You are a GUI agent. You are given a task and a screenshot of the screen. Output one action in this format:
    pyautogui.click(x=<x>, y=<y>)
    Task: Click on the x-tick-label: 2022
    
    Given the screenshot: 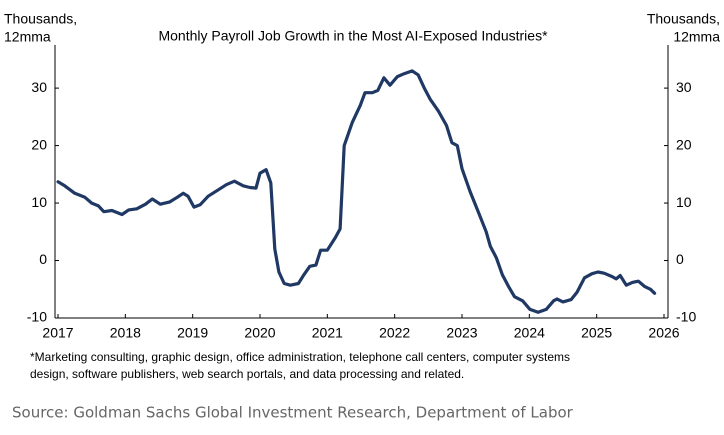 What is the action you would take?
    pyautogui.click(x=394, y=333)
    